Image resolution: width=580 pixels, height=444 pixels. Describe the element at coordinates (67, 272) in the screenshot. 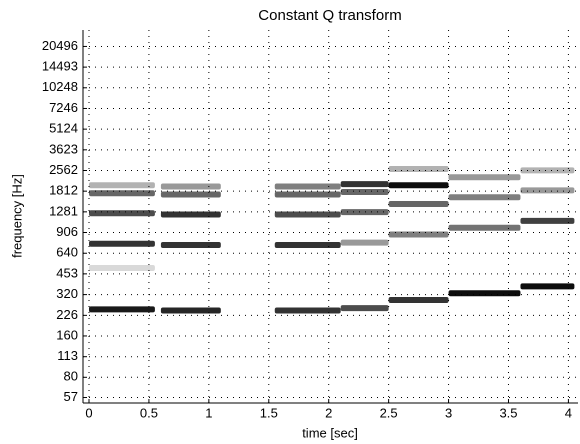

I see `y-tick-label: 453` at that location.